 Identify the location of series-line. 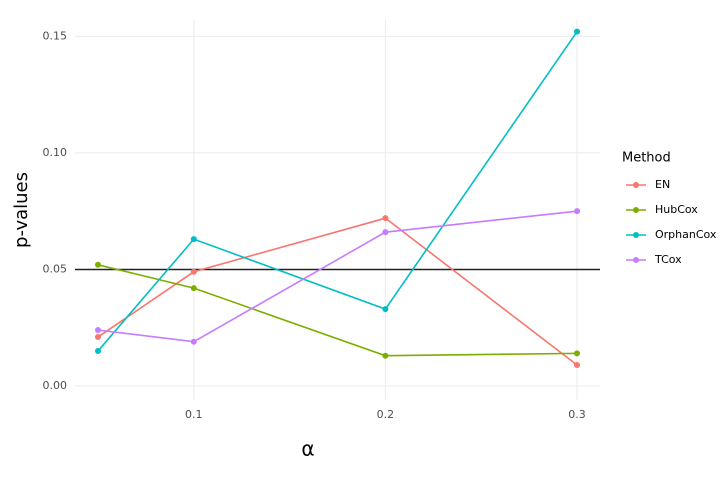
(337, 310).